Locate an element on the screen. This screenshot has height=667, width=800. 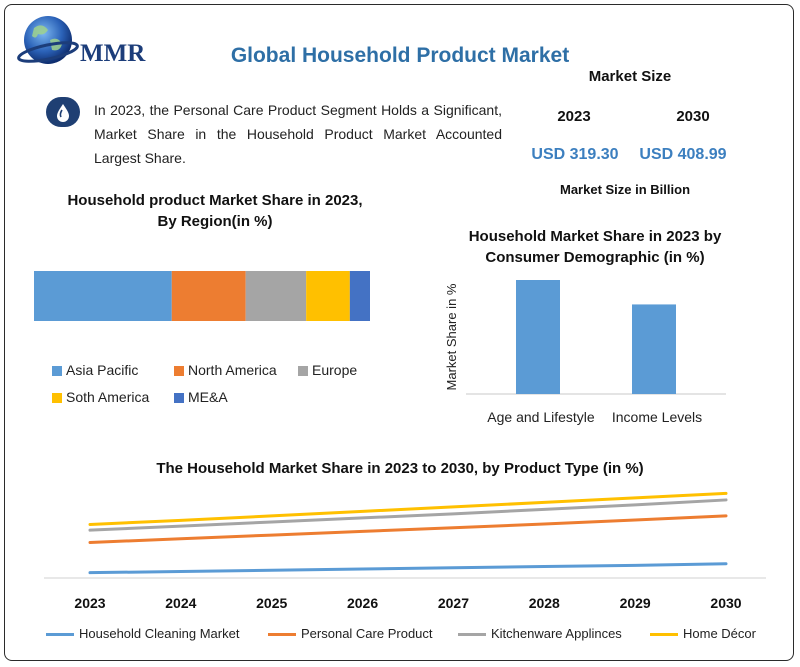
legend-item-home-d-cor: Home Décor is located at coordinates (703, 633).